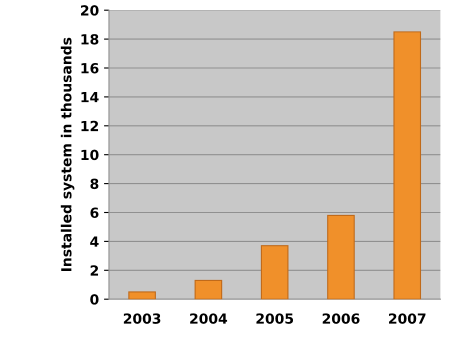 The width and height of the screenshot is (454, 340). Describe the element at coordinates (341, 318) in the screenshot. I see `x-tick-label: 2006` at that location.